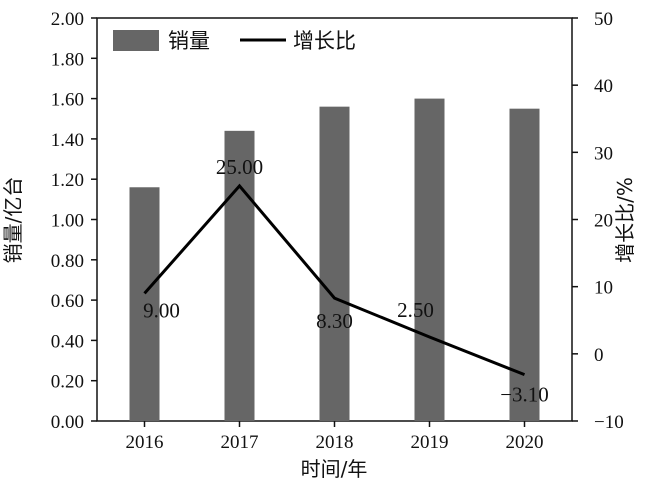 This screenshot has width=650, height=488. I want to click on line-data-label-2016: 9.00, so click(161, 310).